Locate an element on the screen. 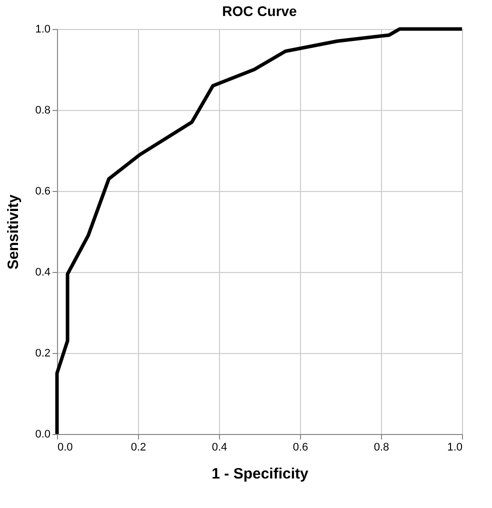 This screenshot has width=492, height=508. y-tick-label: 0.4 is located at coordinates (42, 272).